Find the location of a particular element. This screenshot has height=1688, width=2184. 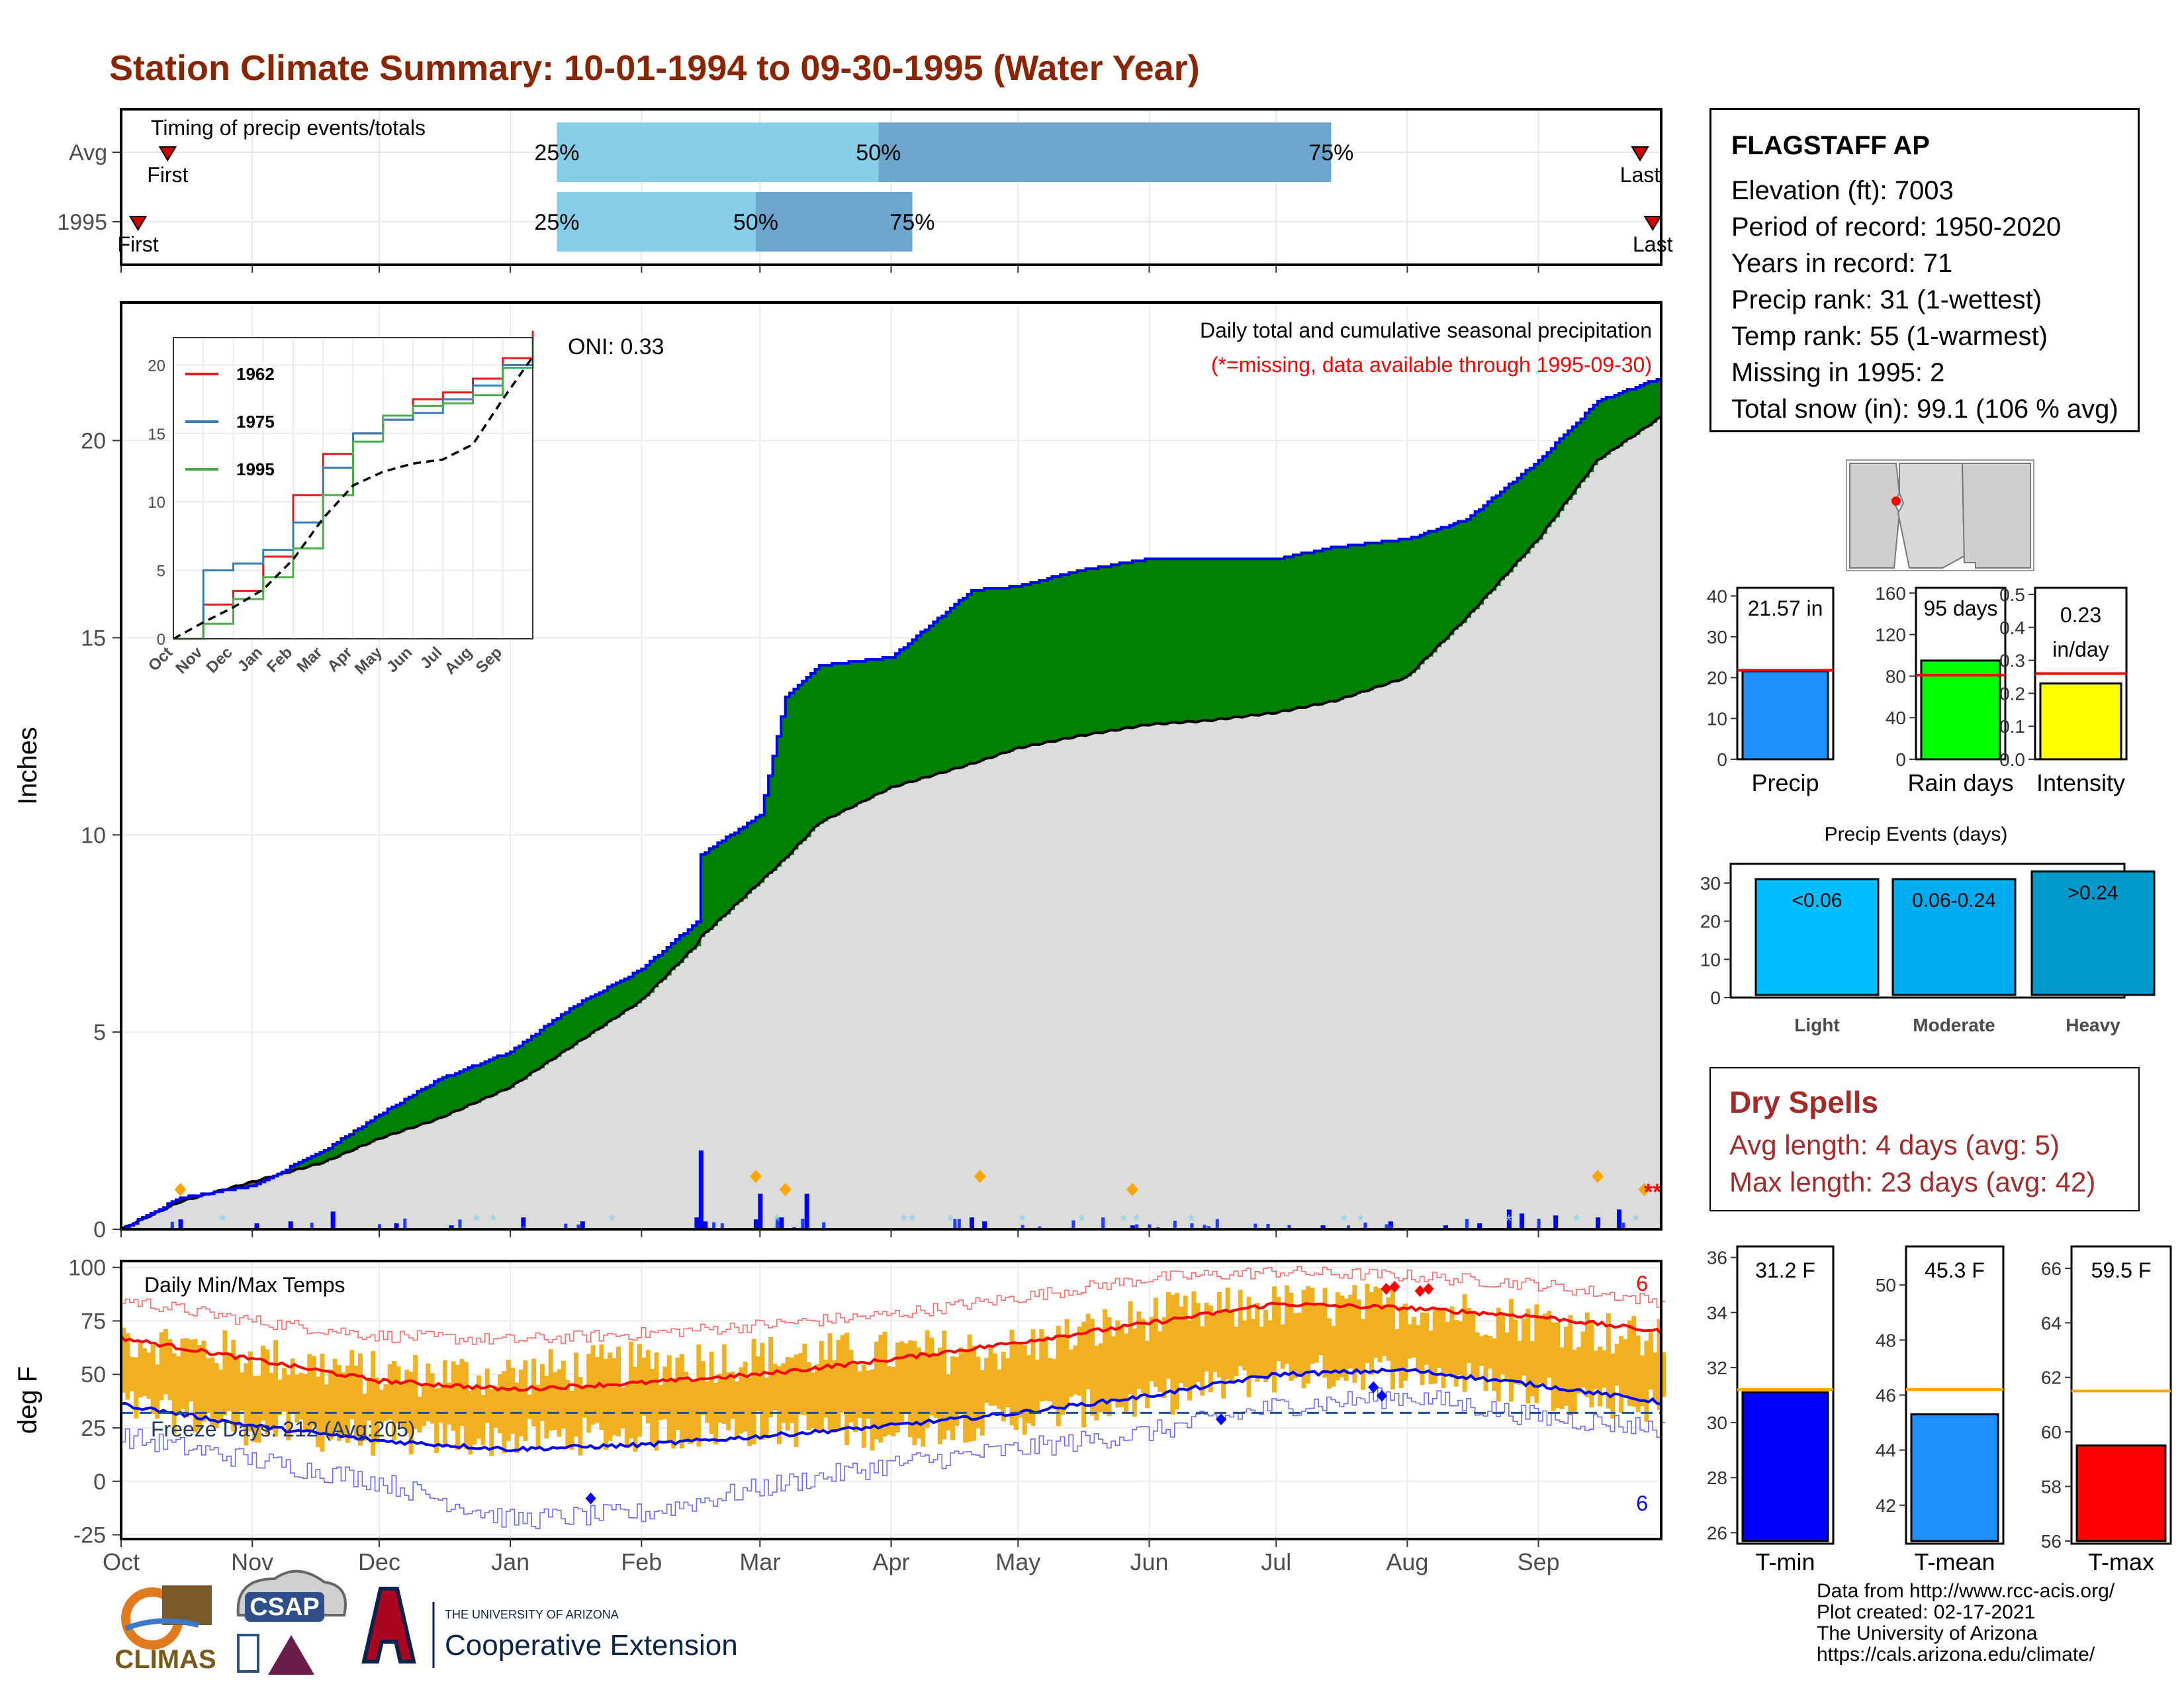

inset-legend-label-1975: 1975 is located at coordinates (256, 422).